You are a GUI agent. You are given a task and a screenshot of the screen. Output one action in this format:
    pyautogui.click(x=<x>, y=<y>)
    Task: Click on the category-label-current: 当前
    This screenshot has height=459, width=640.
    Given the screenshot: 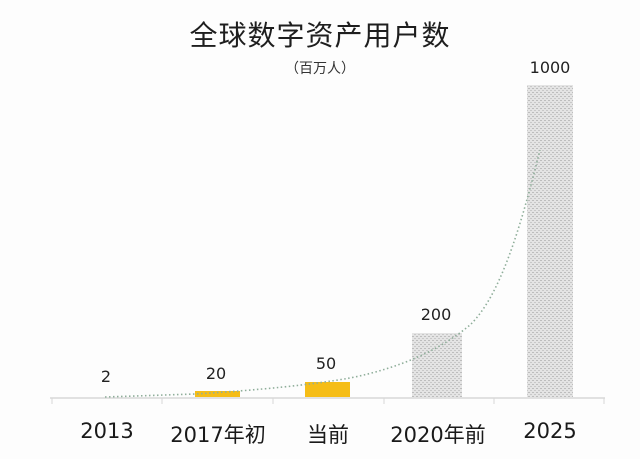 What is the action you would take?
    pyautogui.click(x=328, y=435)
    